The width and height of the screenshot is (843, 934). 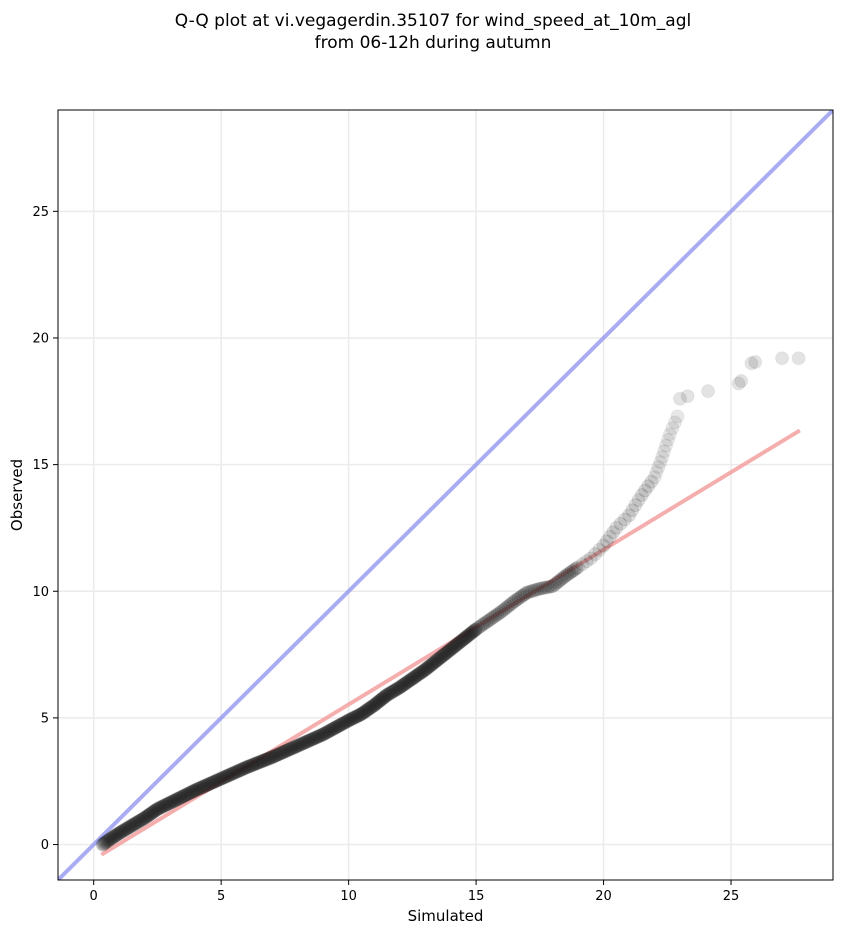 What do you see at coordinates (446, 916) in the screenshot?
I see `x-axis-label: Simulated` at bounding box center [446, 916].